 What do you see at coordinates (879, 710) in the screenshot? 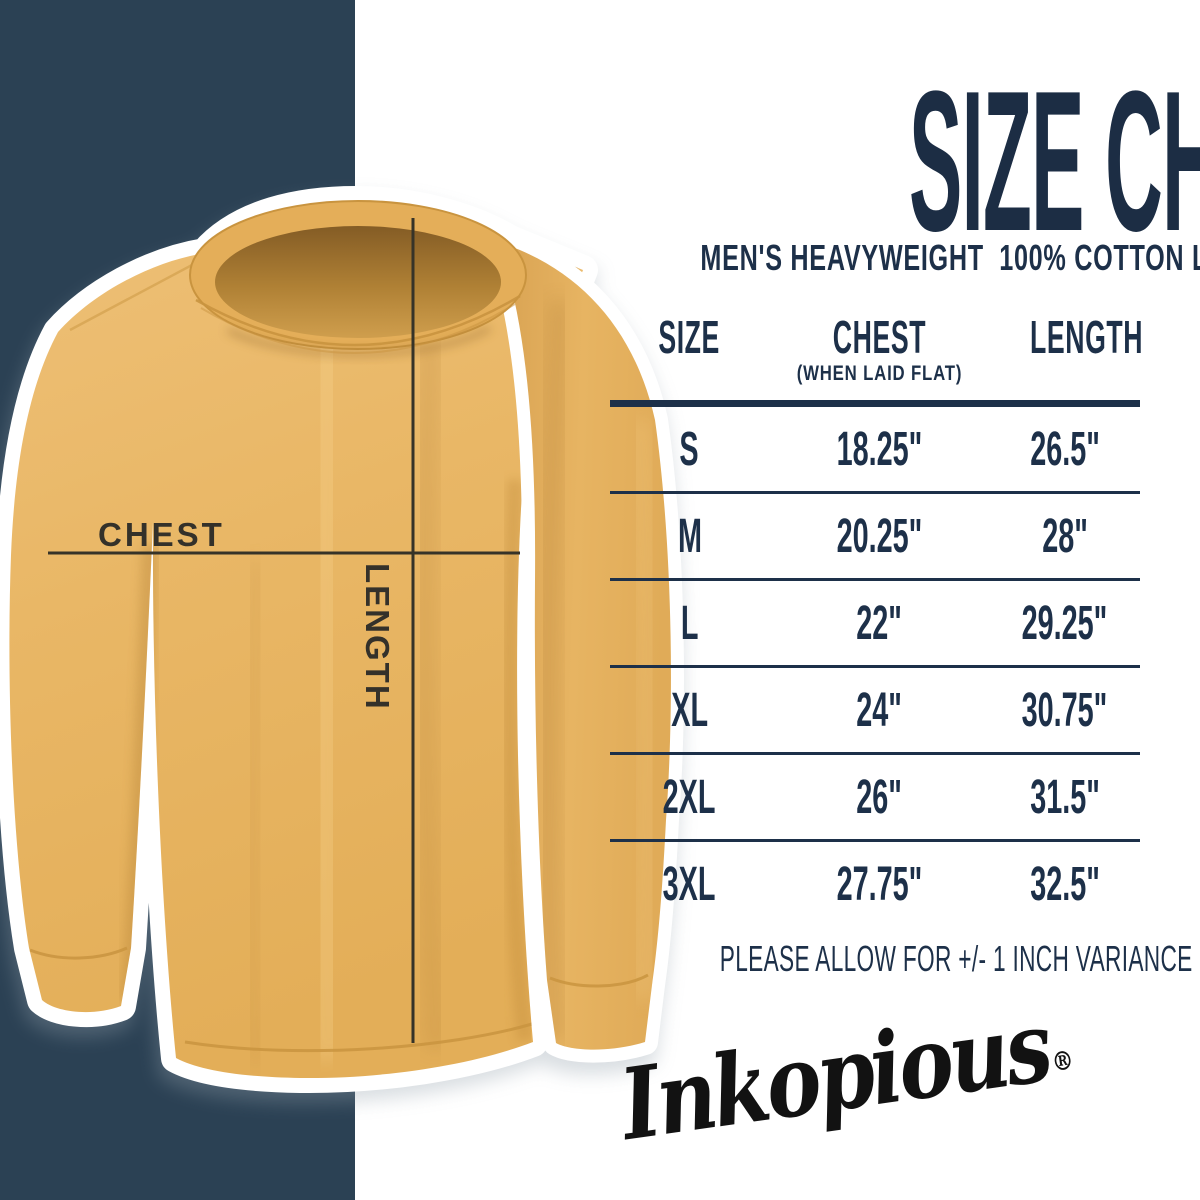
I see `cell-chest: 24"` at bounding box center [879, 710].